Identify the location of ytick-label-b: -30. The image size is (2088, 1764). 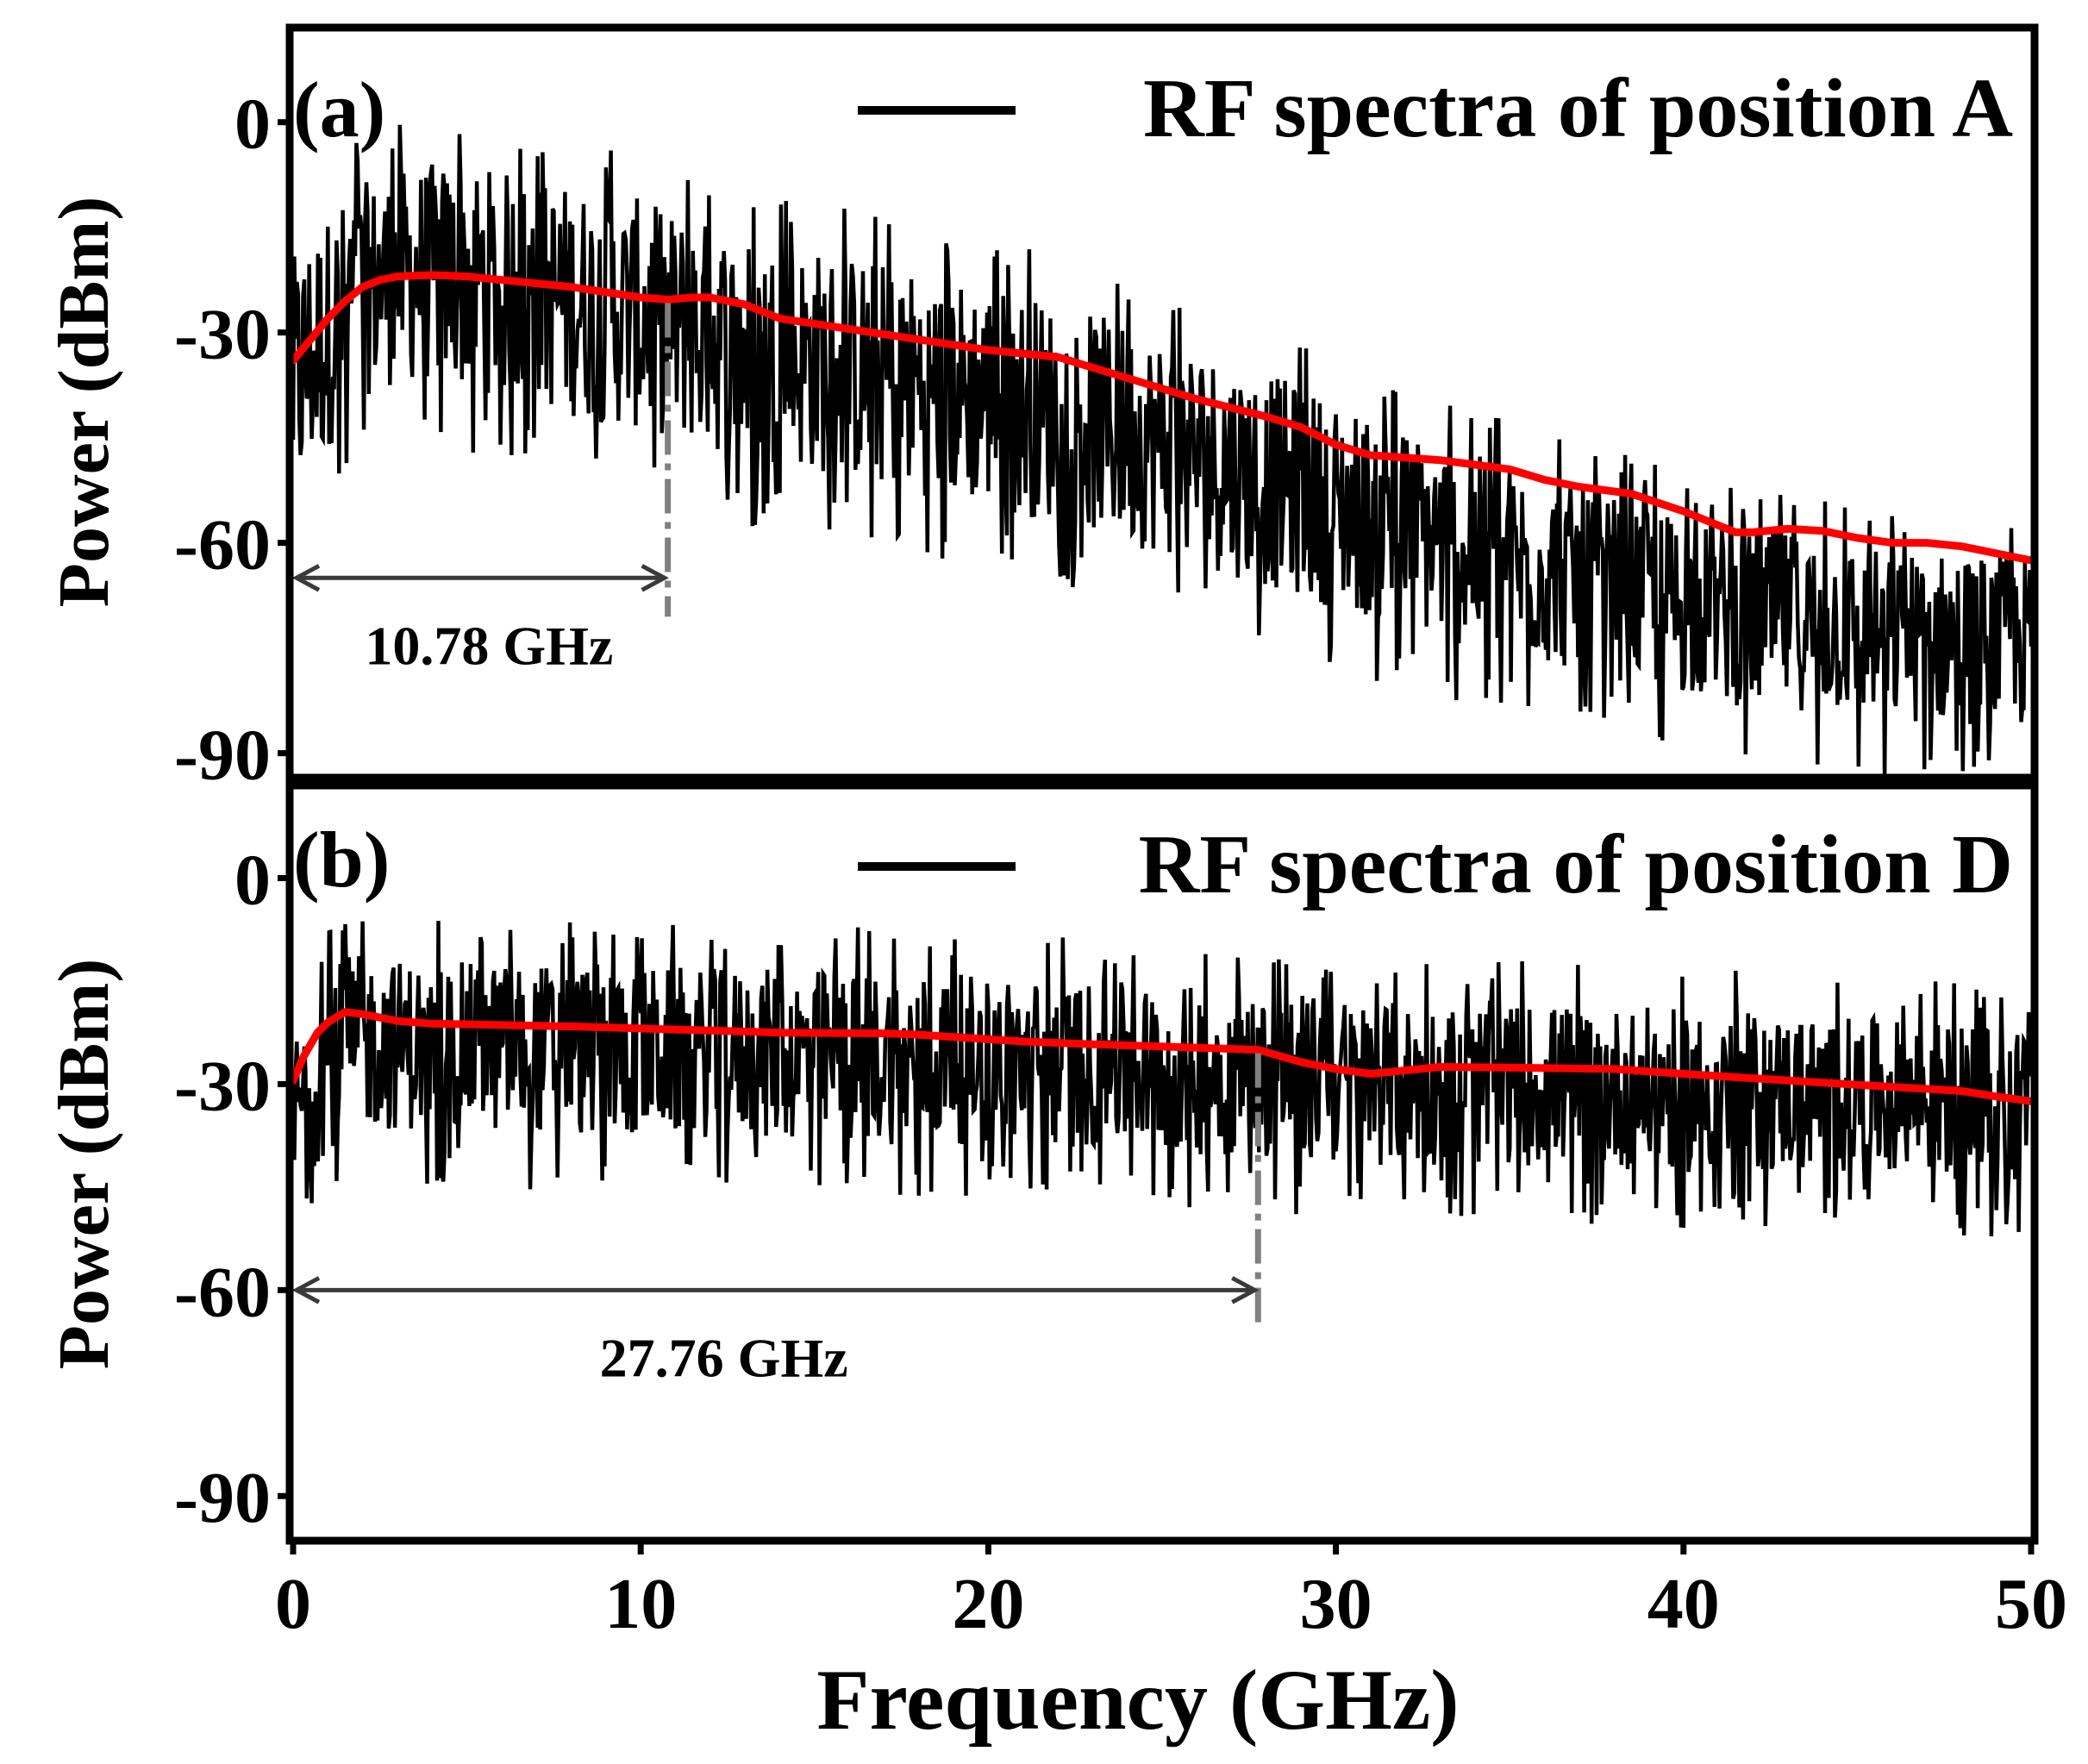
(222, 1086).